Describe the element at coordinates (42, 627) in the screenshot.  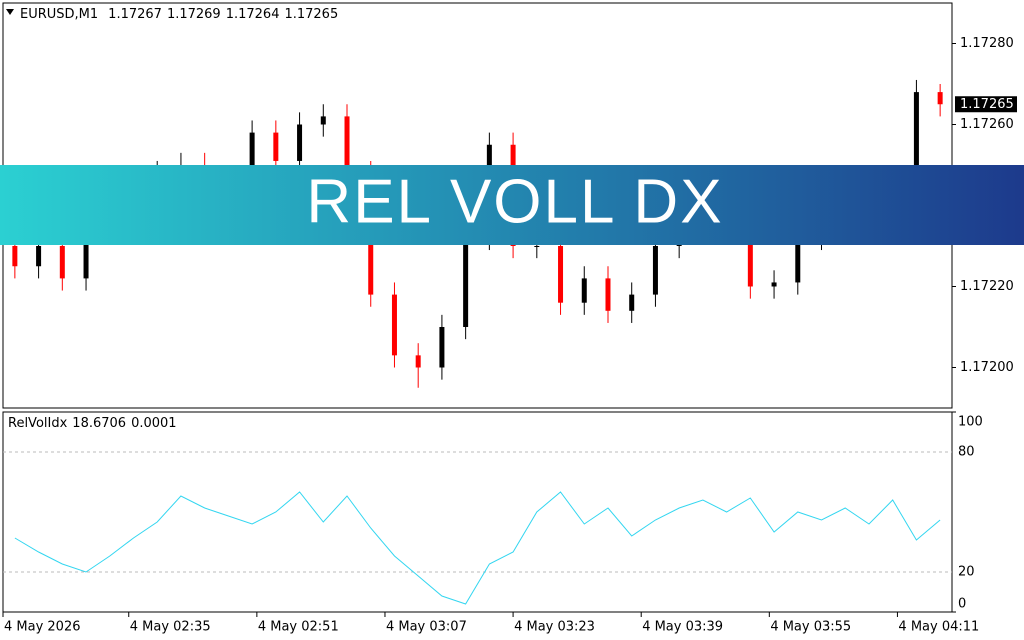
I see `x-tick-label: 4 May 2026` at that location.